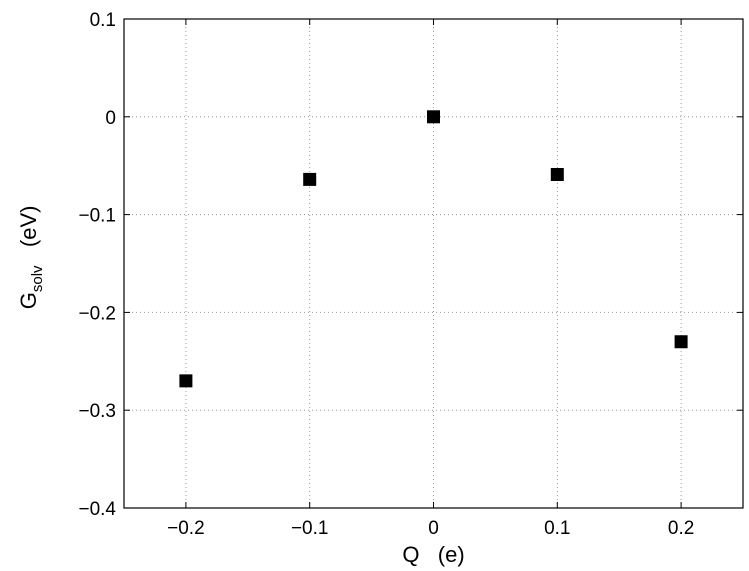 The height and width of the screenshot is (571, 749). I want to click on y-axis-title-gap, so click(28, 256).